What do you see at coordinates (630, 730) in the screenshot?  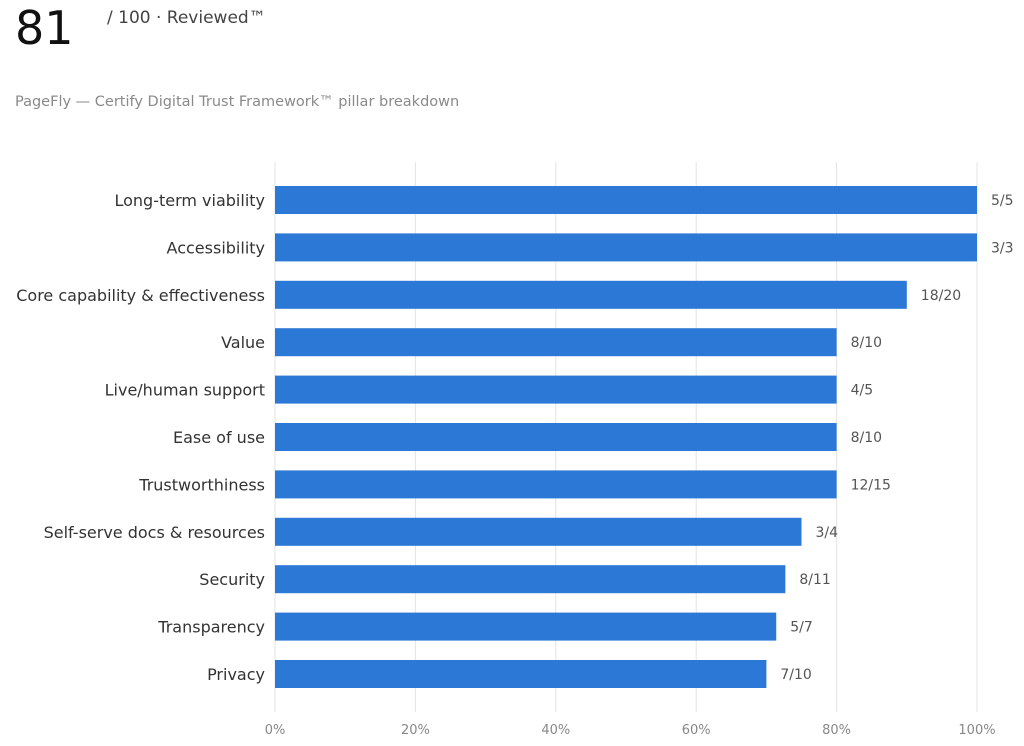 I see `x-axis-ticks: 0% 20% 40% 60% 80% 100%` at bounding box center [630, 730].